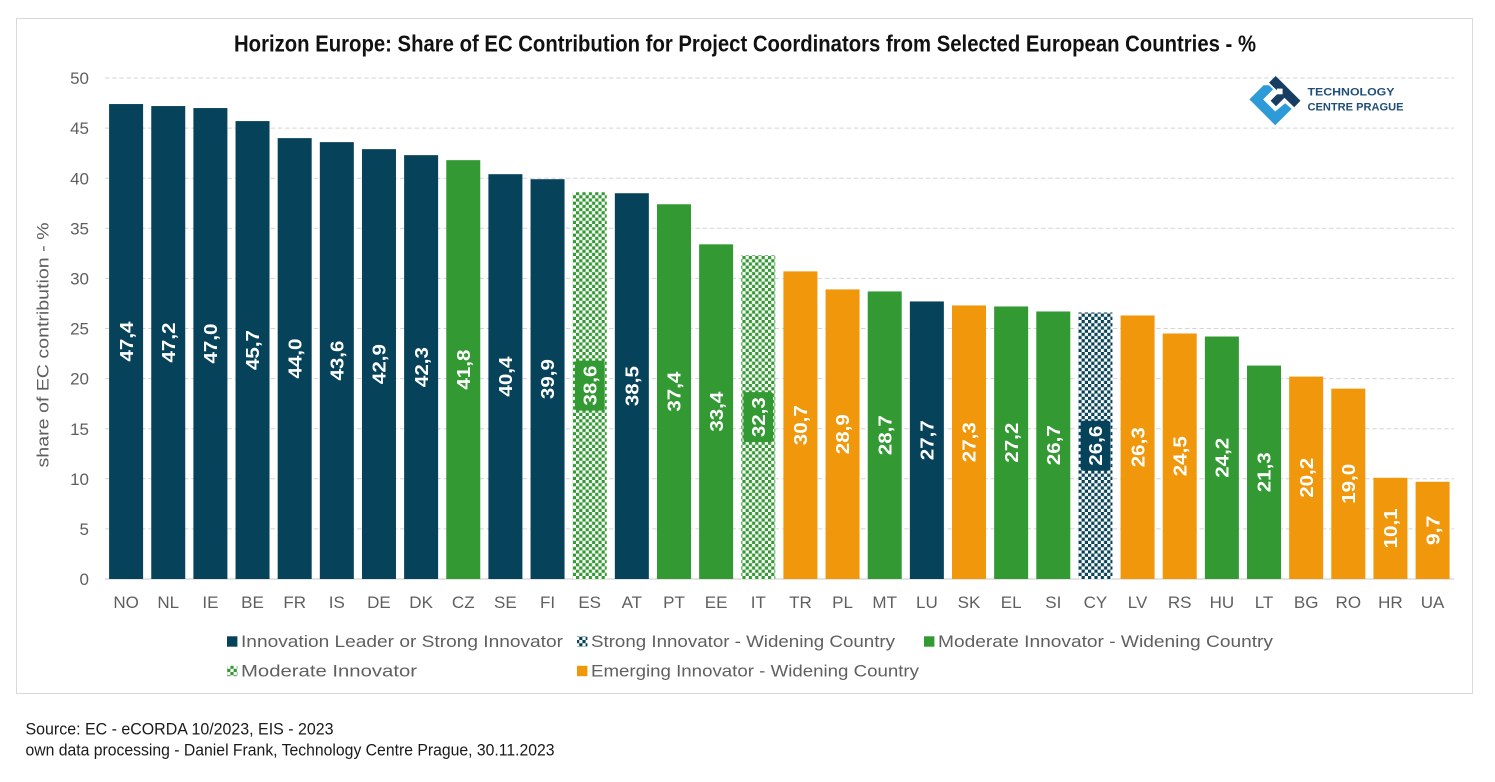 The image size is (1495, 782). I want to click on svg-text: 47,4, so click(126, 341).